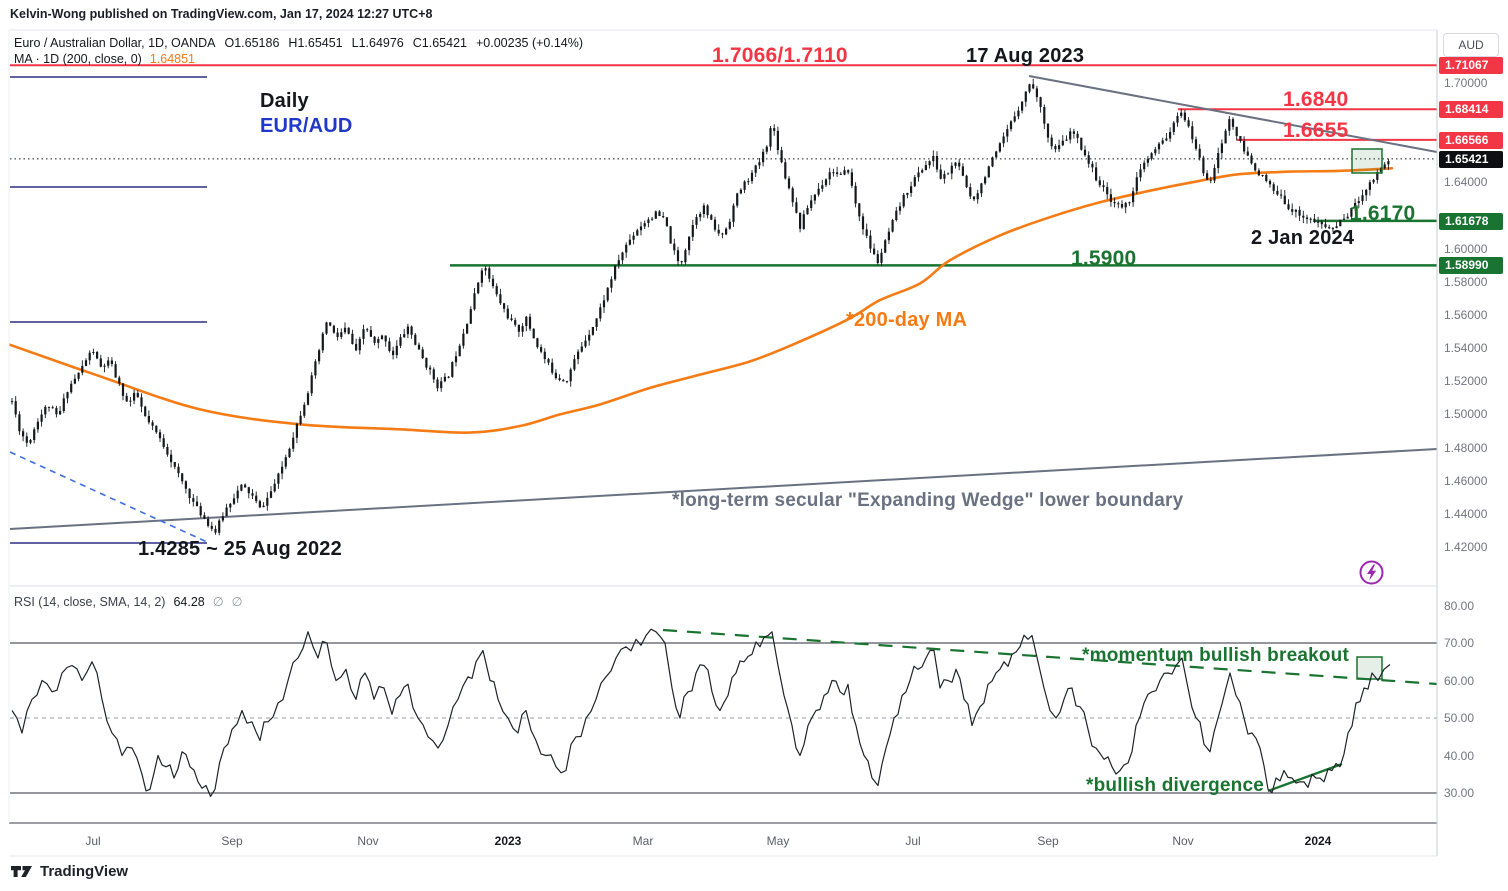 This screenshot has width=1508, height=891. I want to click on chart-annotation: 1.6840, so click(1316, 99).